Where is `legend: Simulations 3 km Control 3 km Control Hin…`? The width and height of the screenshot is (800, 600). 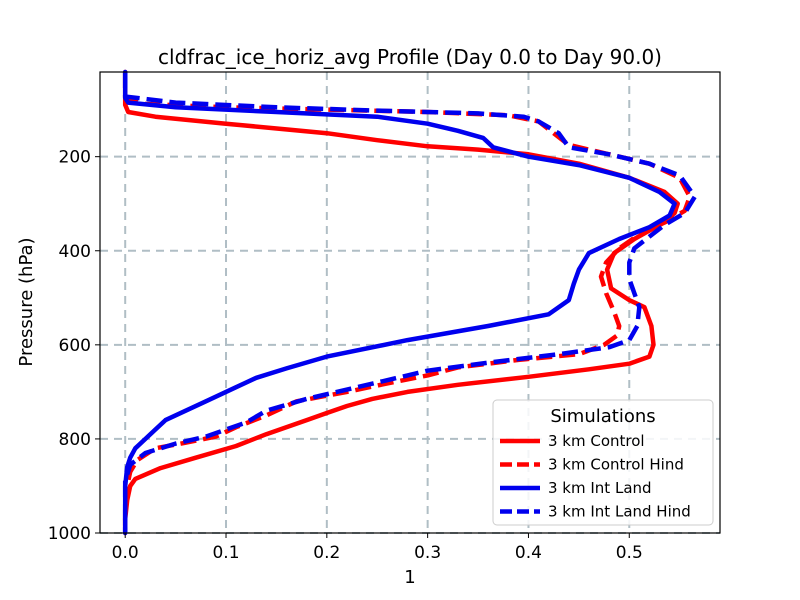 legend: Simulations 3 km Control 3 km Control Hin… is located at coordinates (603, 462).